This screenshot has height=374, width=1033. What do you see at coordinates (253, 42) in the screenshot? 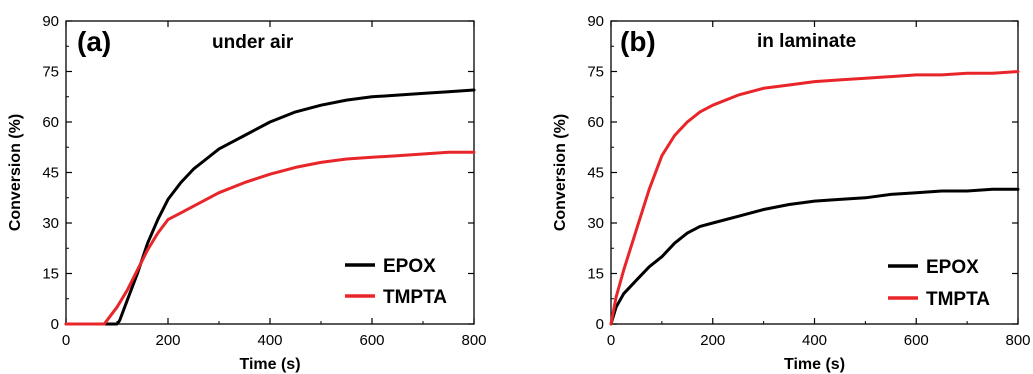
I see `panel-title: under air` at bounding box center [253, 42].